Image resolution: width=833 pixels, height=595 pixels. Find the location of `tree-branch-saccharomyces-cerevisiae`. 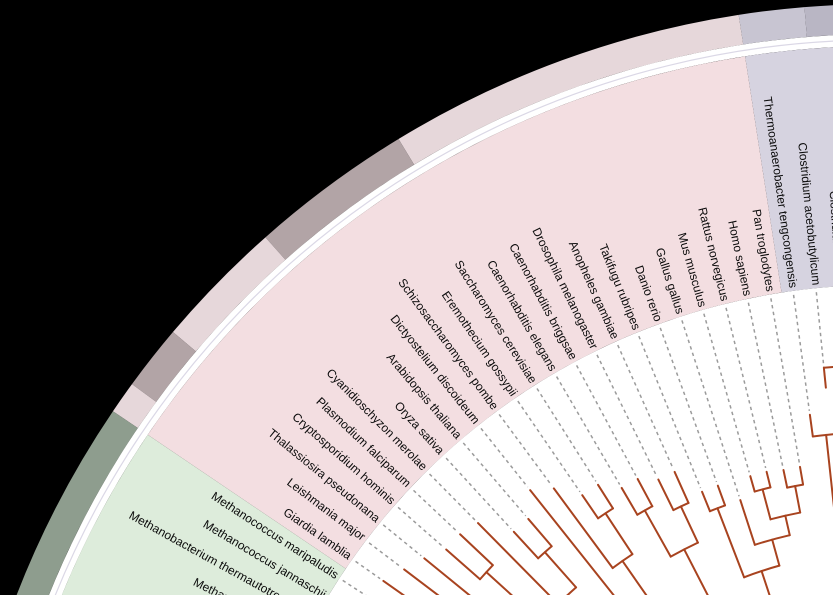

tree-branch-saccharomyces-cerevisiae is located at coordinates (605, 496).